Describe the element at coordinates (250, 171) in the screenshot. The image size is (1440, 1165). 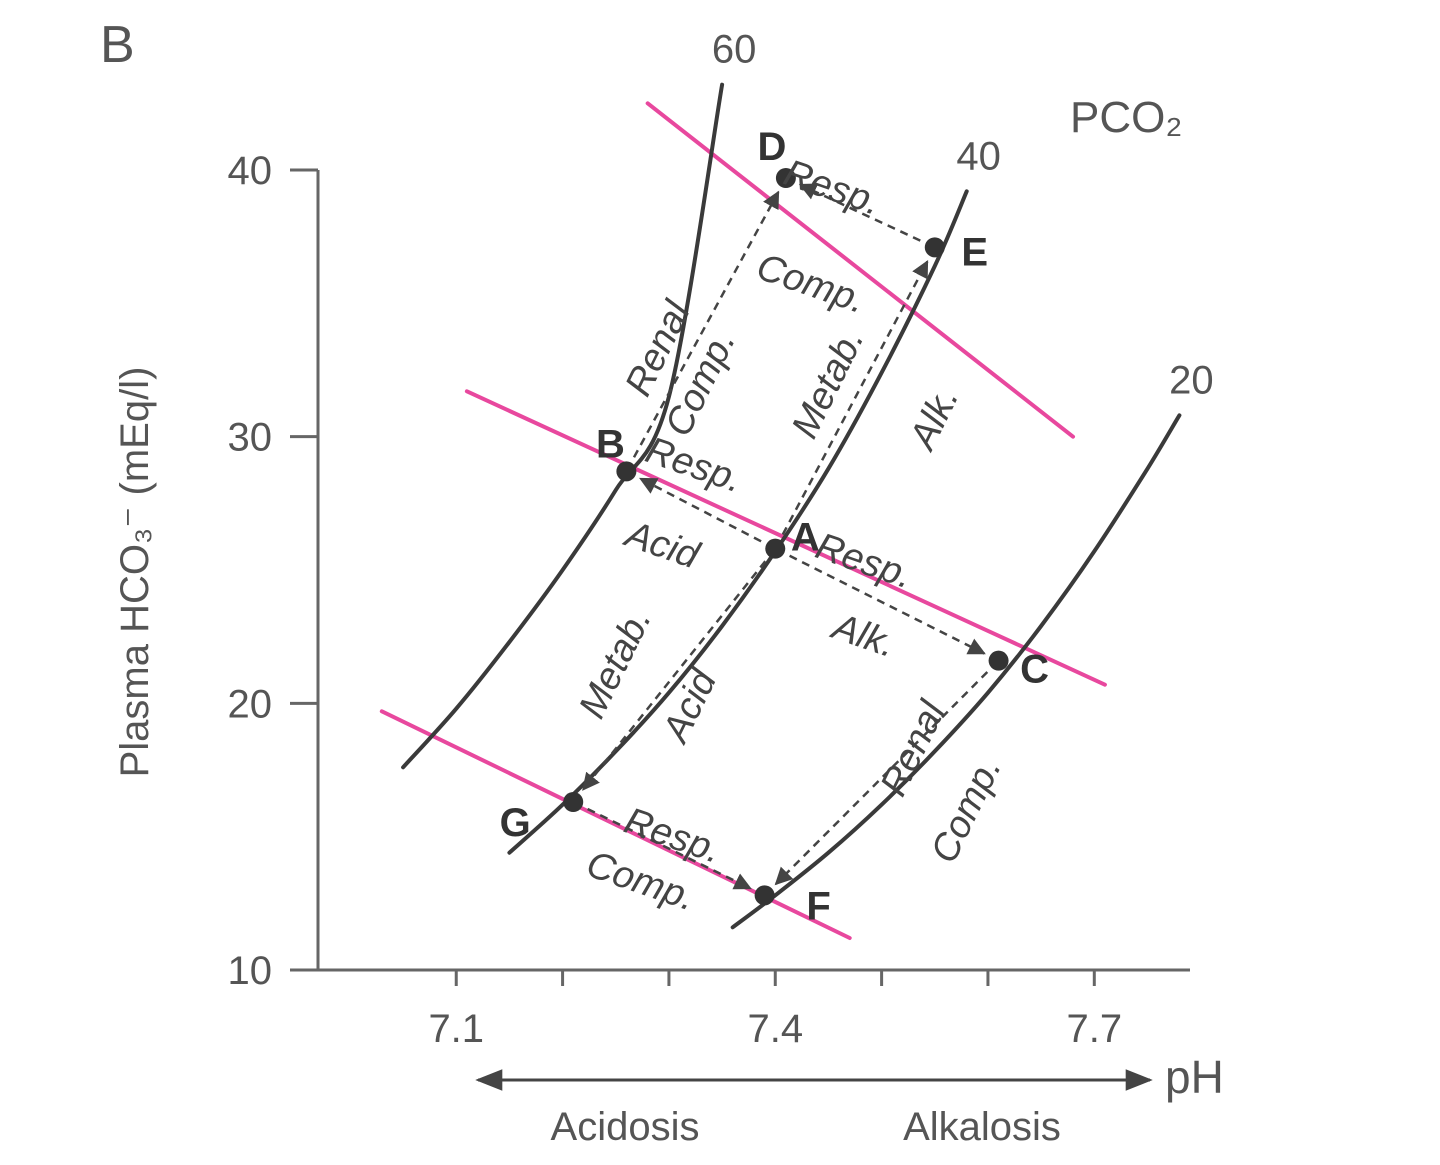
I see `y-tick-label: 40` at that location.